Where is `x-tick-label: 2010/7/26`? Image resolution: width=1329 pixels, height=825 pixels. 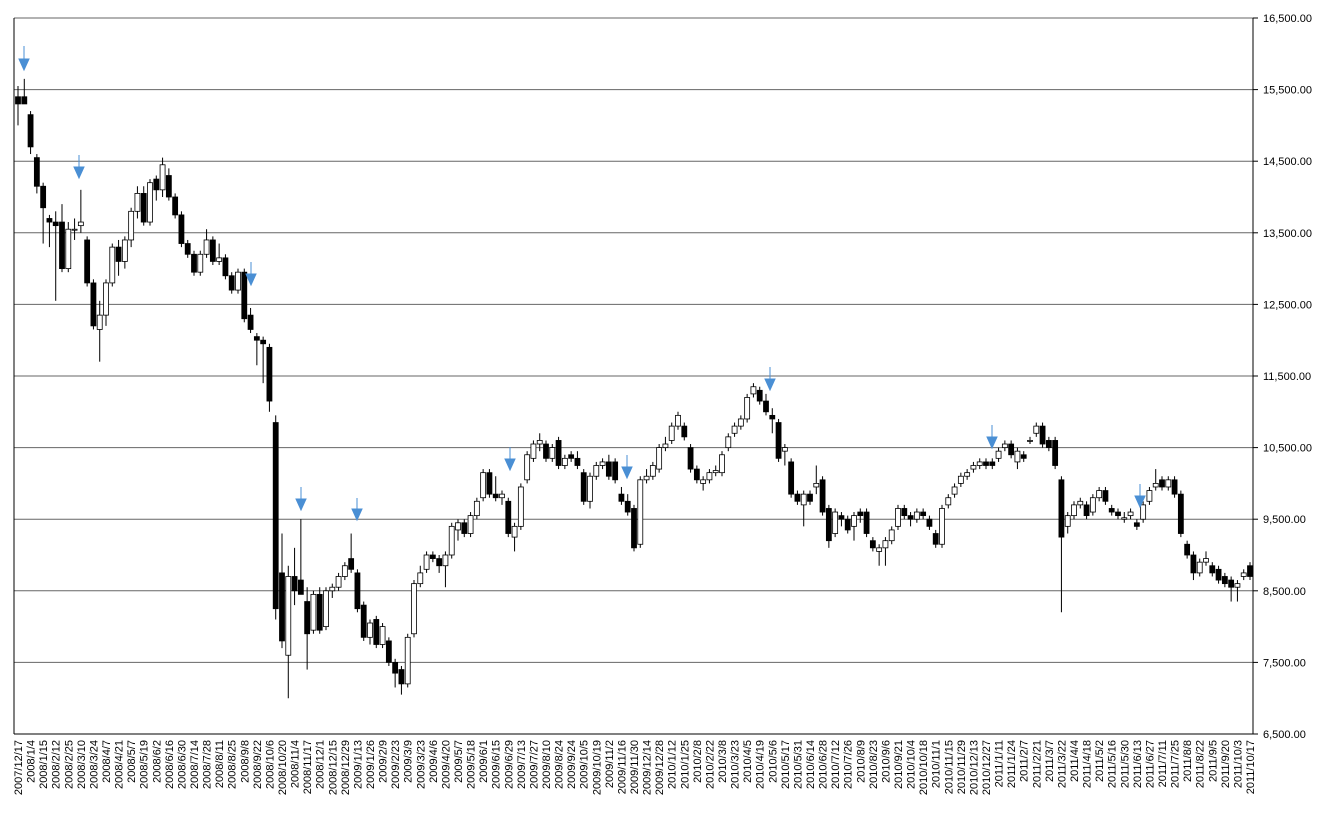 x-tick-label: 2010/7/26 is located at coordinates (849, 764).